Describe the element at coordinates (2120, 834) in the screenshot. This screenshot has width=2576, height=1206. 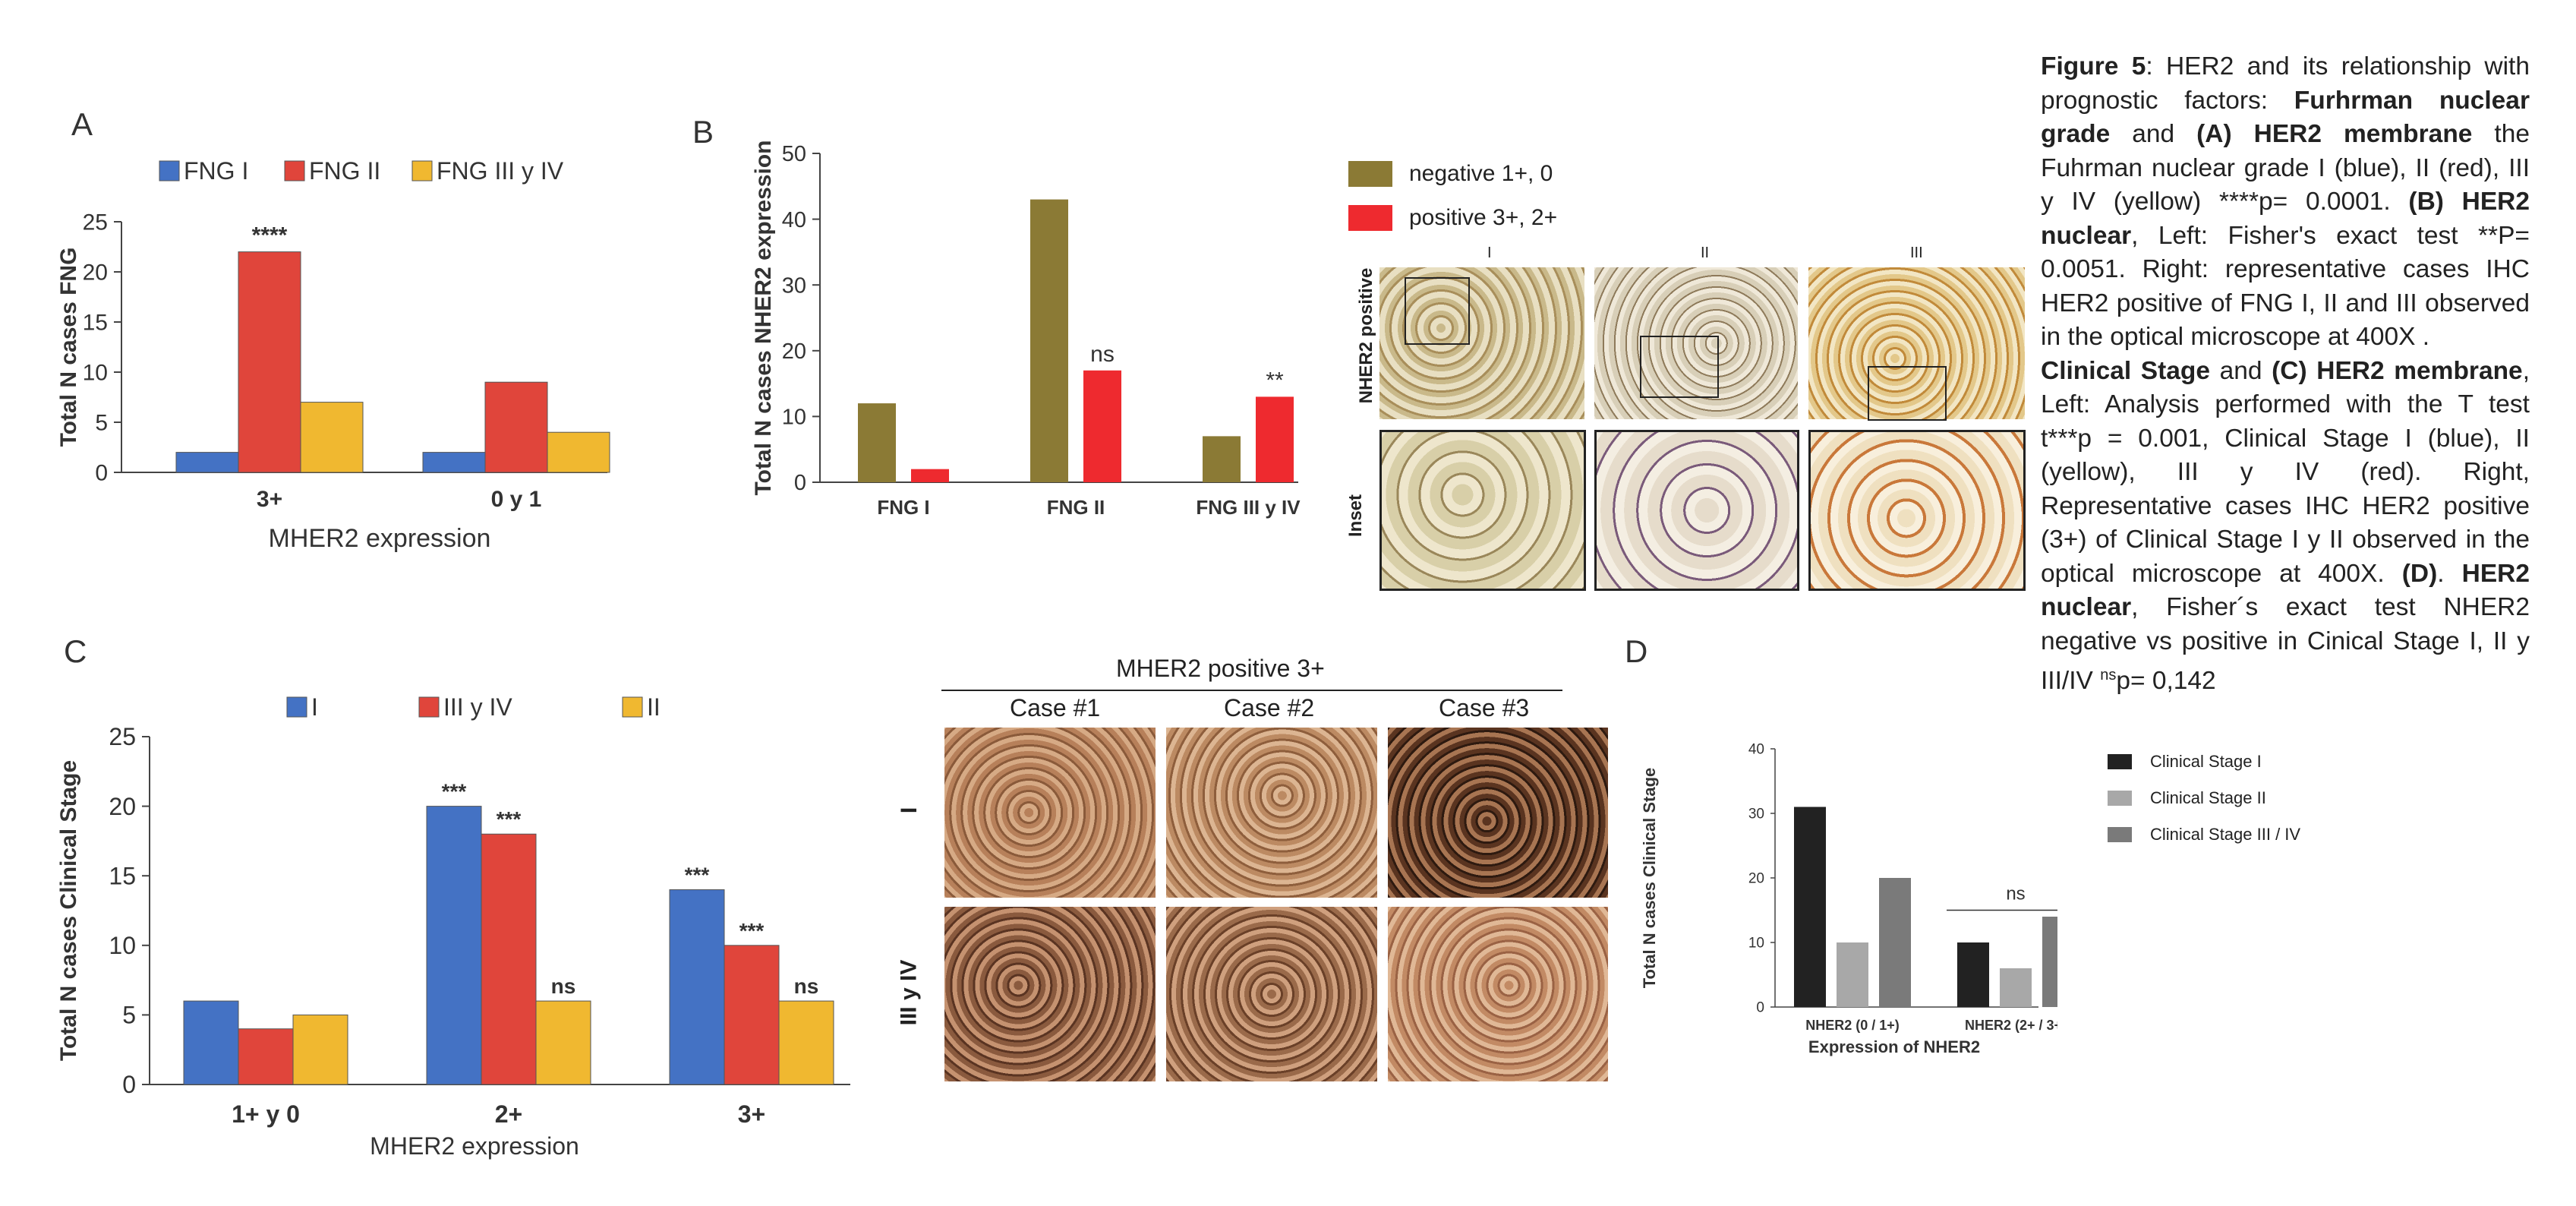
I see `legend-swatch-d3` at that location.